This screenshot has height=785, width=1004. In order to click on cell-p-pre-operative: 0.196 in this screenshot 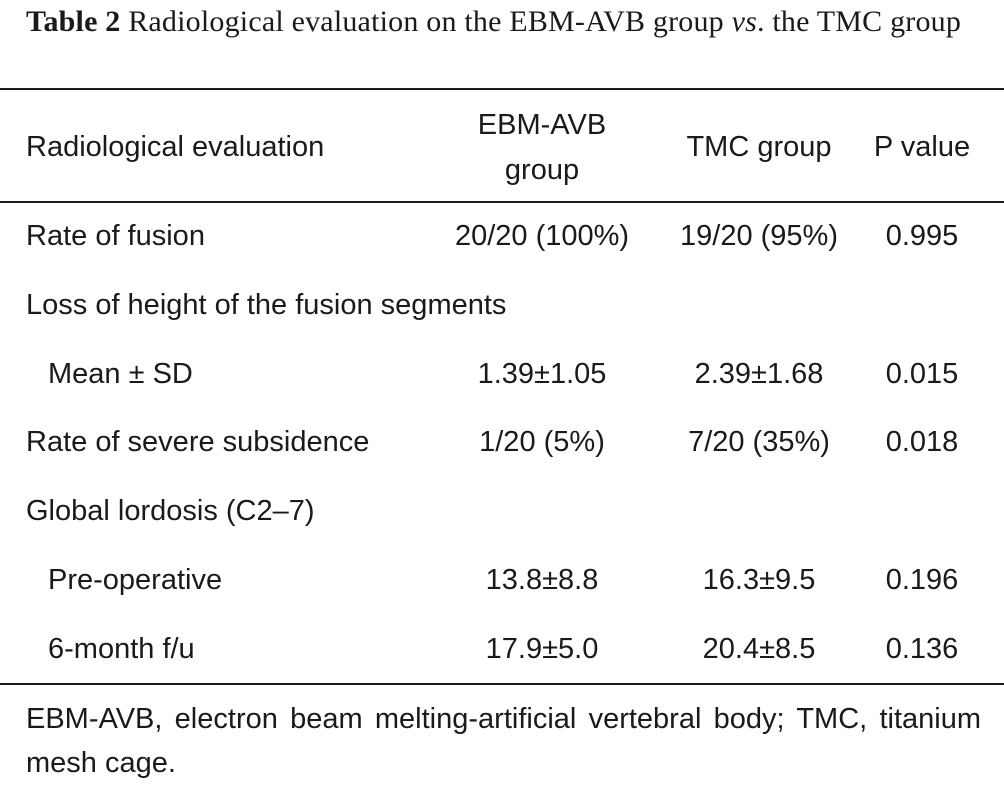, I will do `click(922, 580)`.